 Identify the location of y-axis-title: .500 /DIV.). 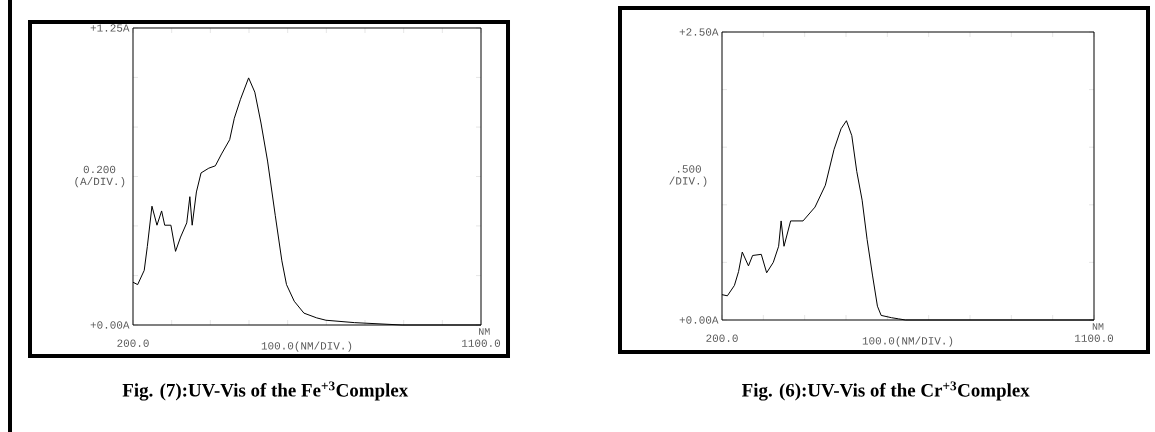
(688, 176).